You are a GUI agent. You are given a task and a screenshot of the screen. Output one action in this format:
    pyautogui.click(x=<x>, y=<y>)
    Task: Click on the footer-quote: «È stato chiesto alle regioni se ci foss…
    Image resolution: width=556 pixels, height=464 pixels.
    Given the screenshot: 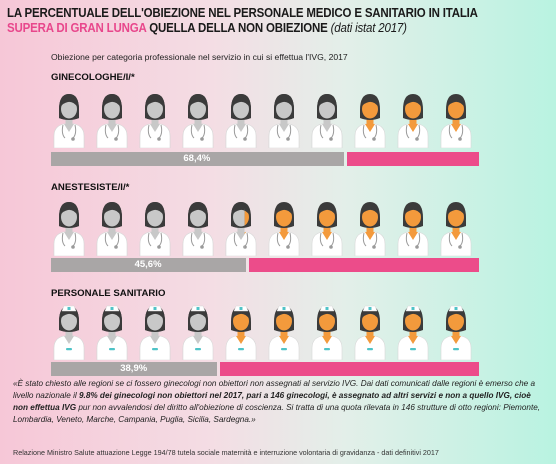 What is the action you would take?
    pyautogui.click(x=279, y=402)
    